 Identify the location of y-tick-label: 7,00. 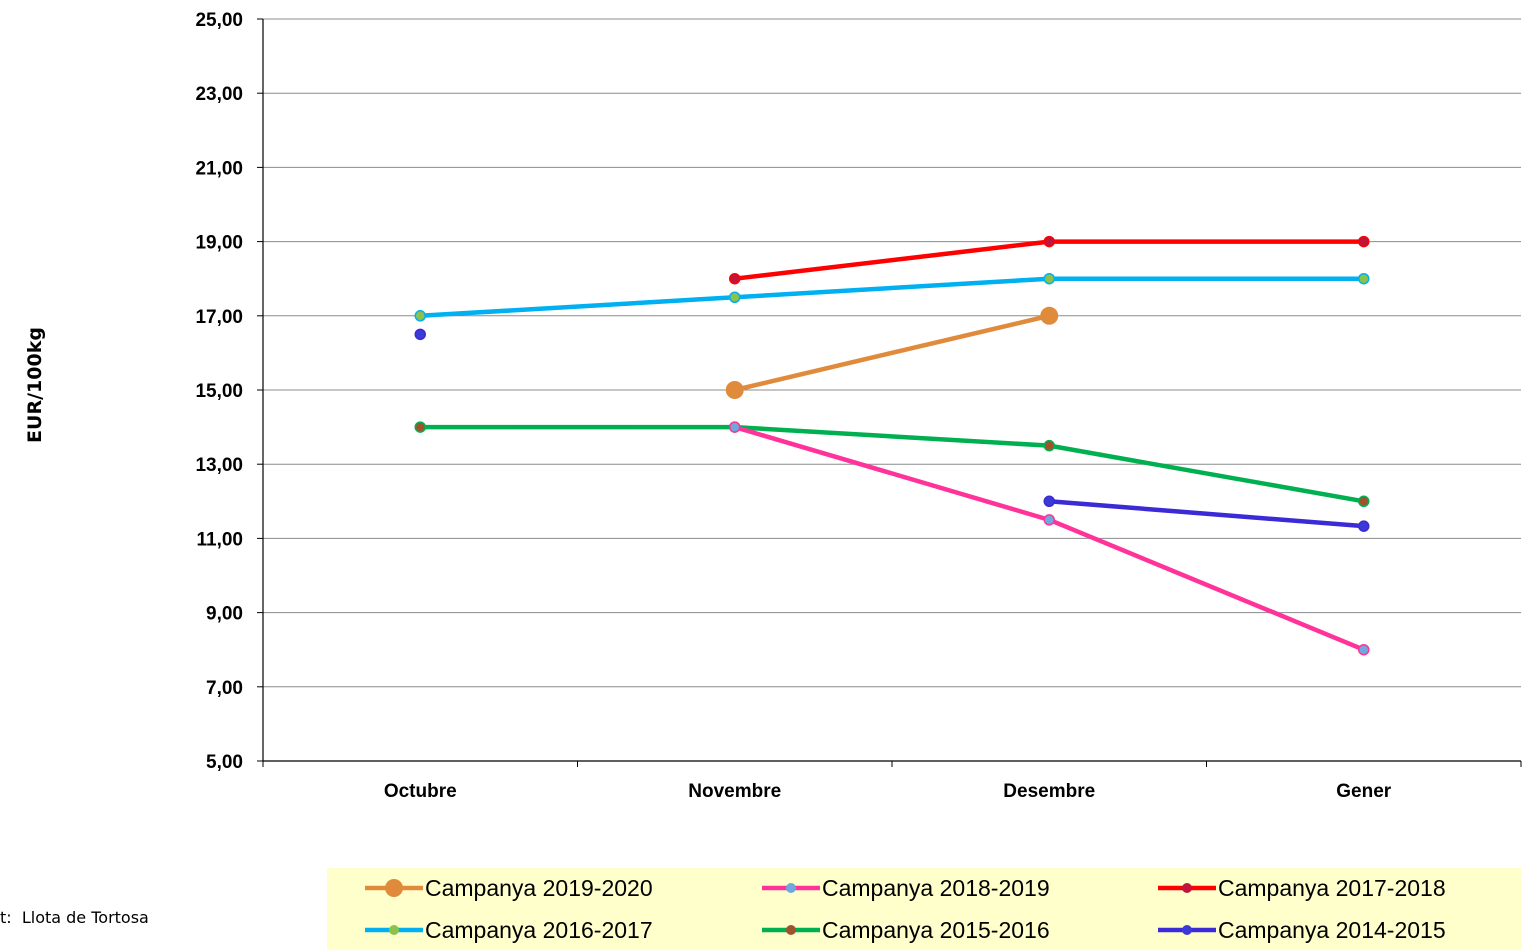
(224, 688).